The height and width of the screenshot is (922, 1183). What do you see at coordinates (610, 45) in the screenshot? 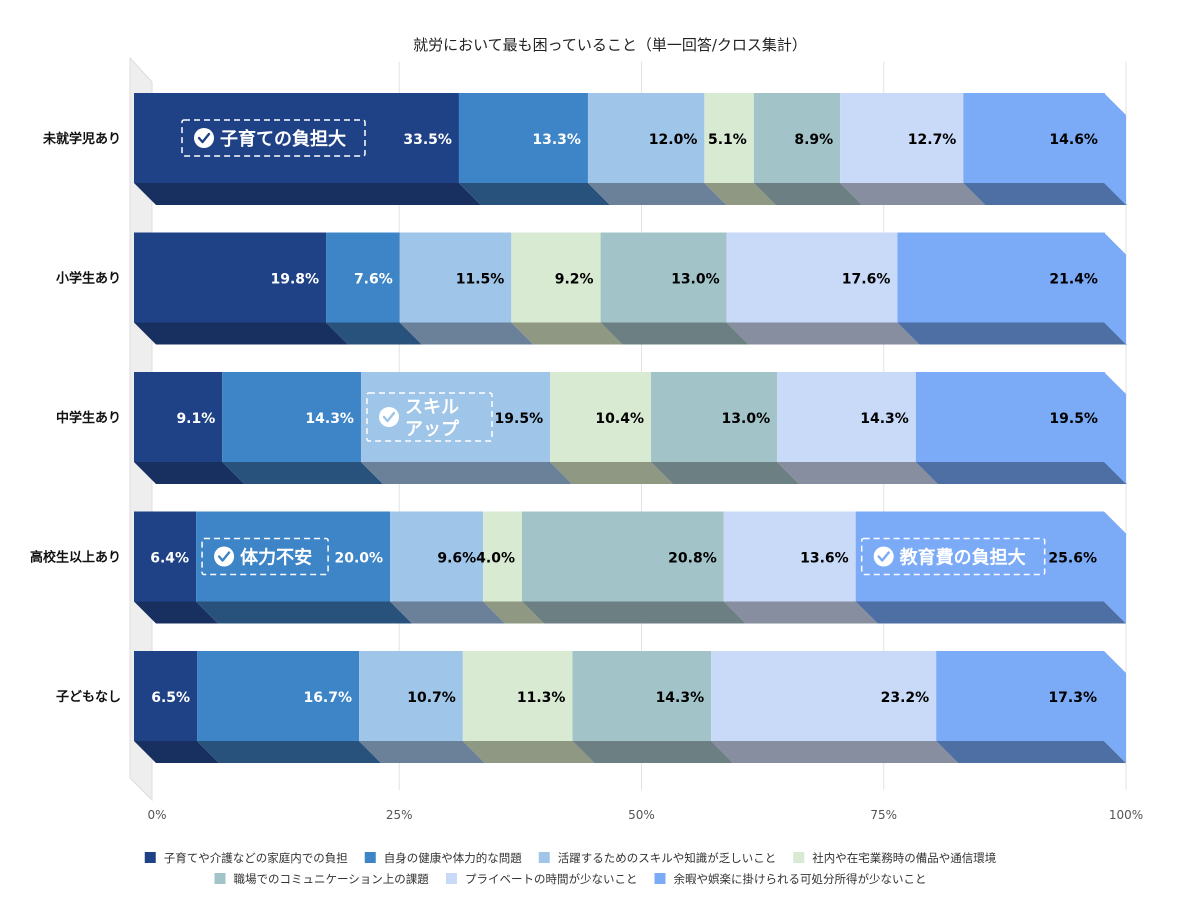
I see `chart-title: 就労において最も困っていること（単一回答/クロス集計）` at bounding box center [610, 45].